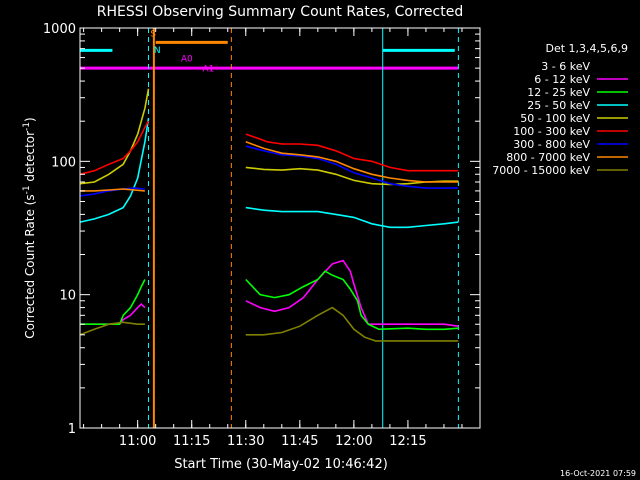  Describe the element at coordinates (555, 118) in the screenshot. I see `legend-label-4: 50 - 100 keV` at that location.